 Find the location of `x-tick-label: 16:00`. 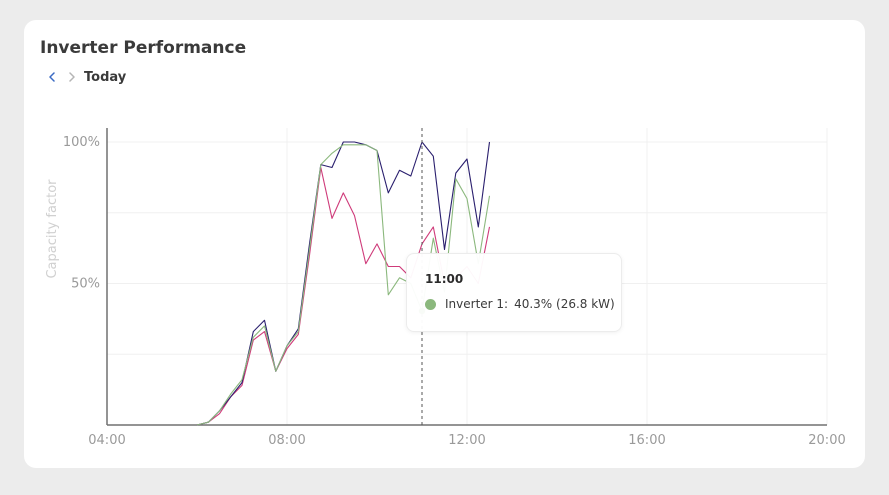

x-tick-label: 16:00 is located at coordinates (646, 440).